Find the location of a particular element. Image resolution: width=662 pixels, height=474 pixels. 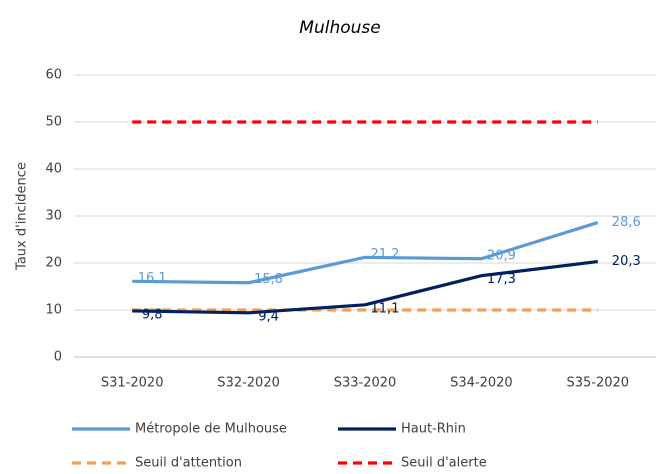

y-tick-label: 50 is located at coordinates (53, 122).